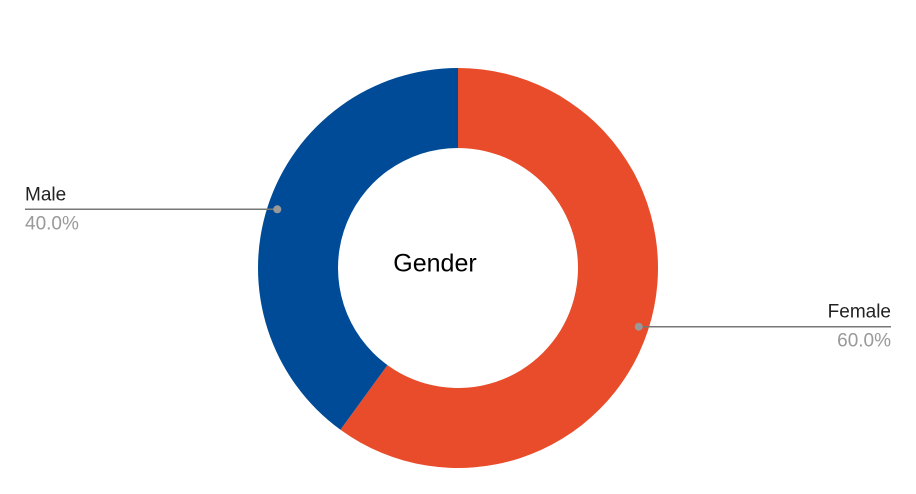  What do you see at coordinates (859, 312) in the screenshot?
I see `slice-label: Female` at bounding box center [859, 312].